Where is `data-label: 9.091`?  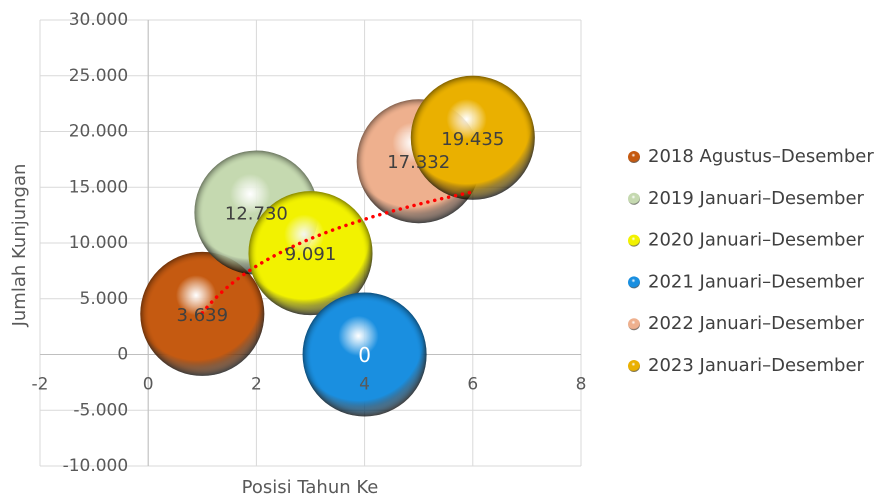
data-label: 9.091 is located at coordinates (311, 254).